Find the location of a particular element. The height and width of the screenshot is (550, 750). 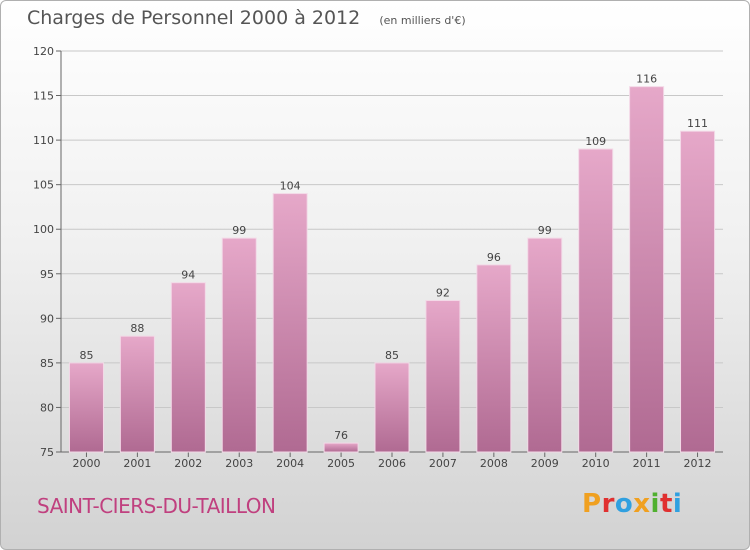

value-label: 109 is located at coordinates (595, 141).